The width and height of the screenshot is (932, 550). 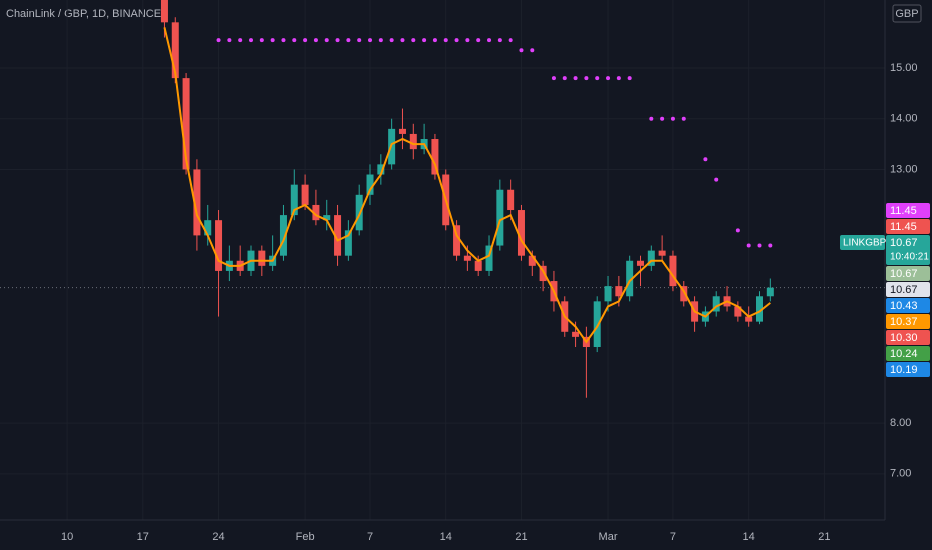 I want to click on last-price-badge, so click(x=908, y=250).